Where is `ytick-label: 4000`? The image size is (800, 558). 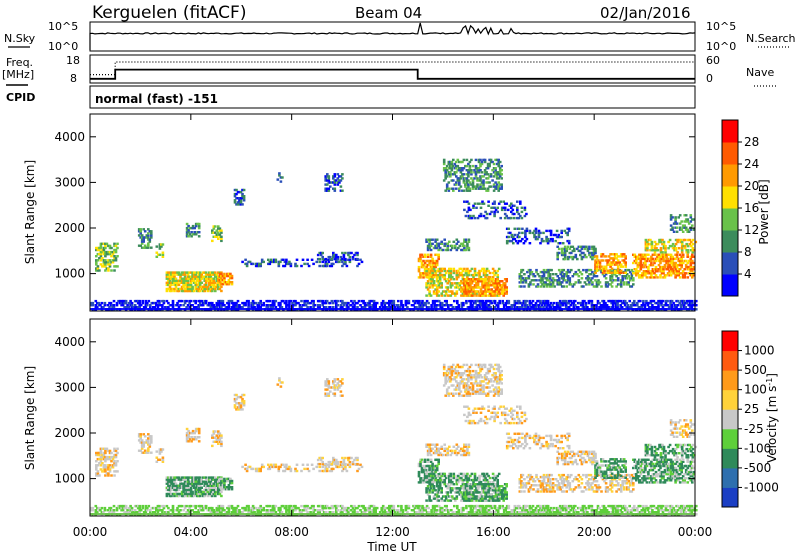
ytick-label: 4000 is located at coordinates (69, 137).